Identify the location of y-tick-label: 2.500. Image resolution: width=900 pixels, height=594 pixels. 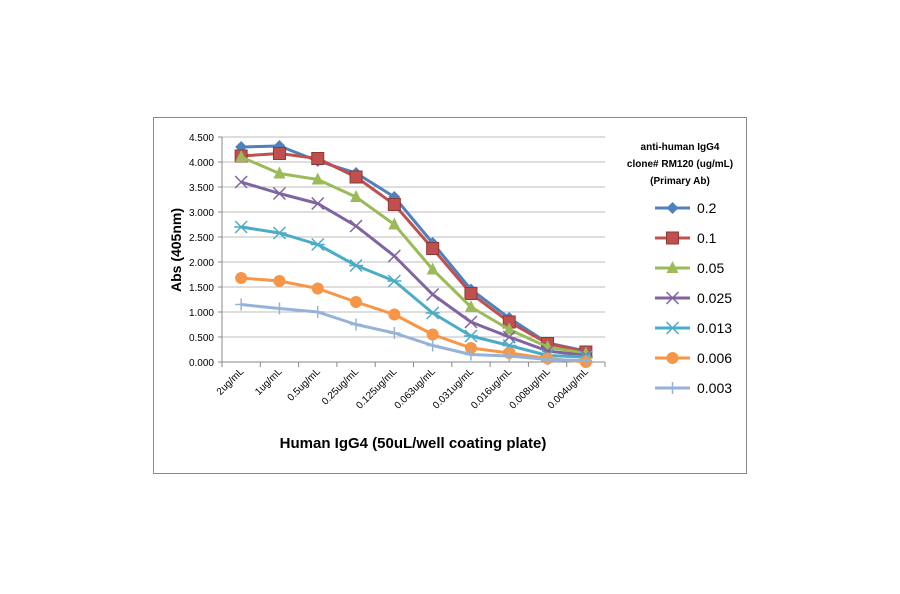
(201, 238).